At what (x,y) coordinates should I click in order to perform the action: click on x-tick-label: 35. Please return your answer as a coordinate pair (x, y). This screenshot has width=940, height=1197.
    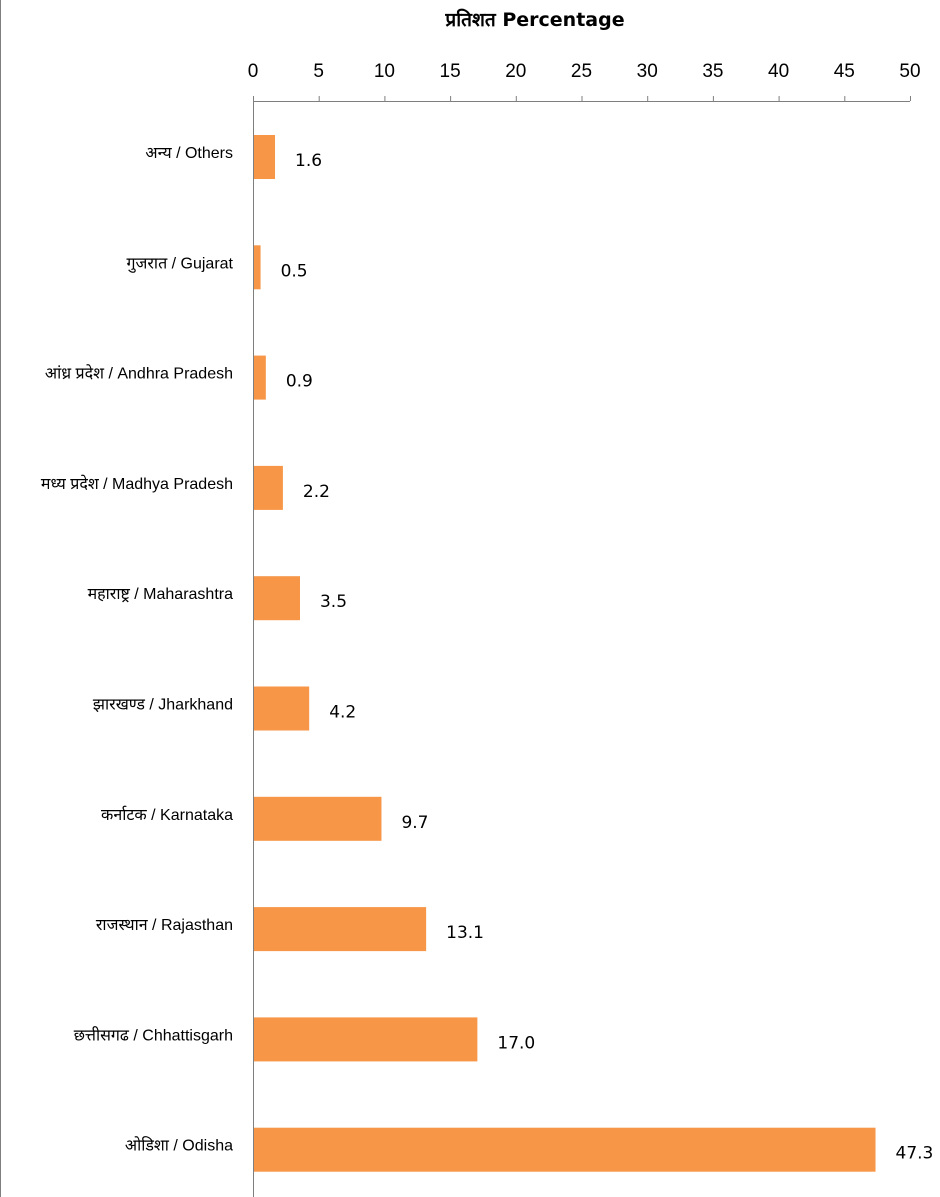
    Looking at the image, I should click on (712, 71).